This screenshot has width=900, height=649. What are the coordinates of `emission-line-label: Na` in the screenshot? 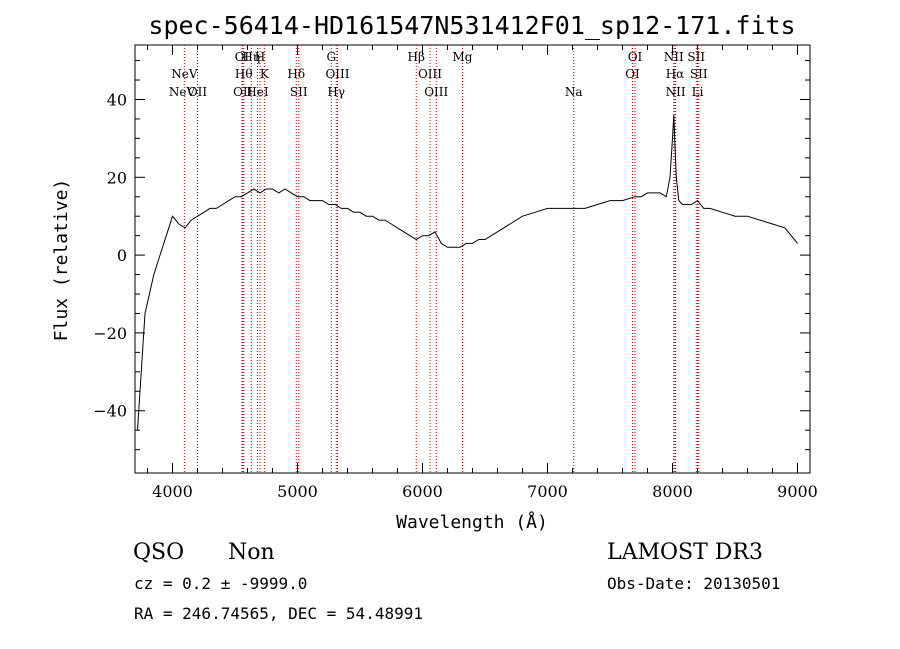 It's located at (574, 92).